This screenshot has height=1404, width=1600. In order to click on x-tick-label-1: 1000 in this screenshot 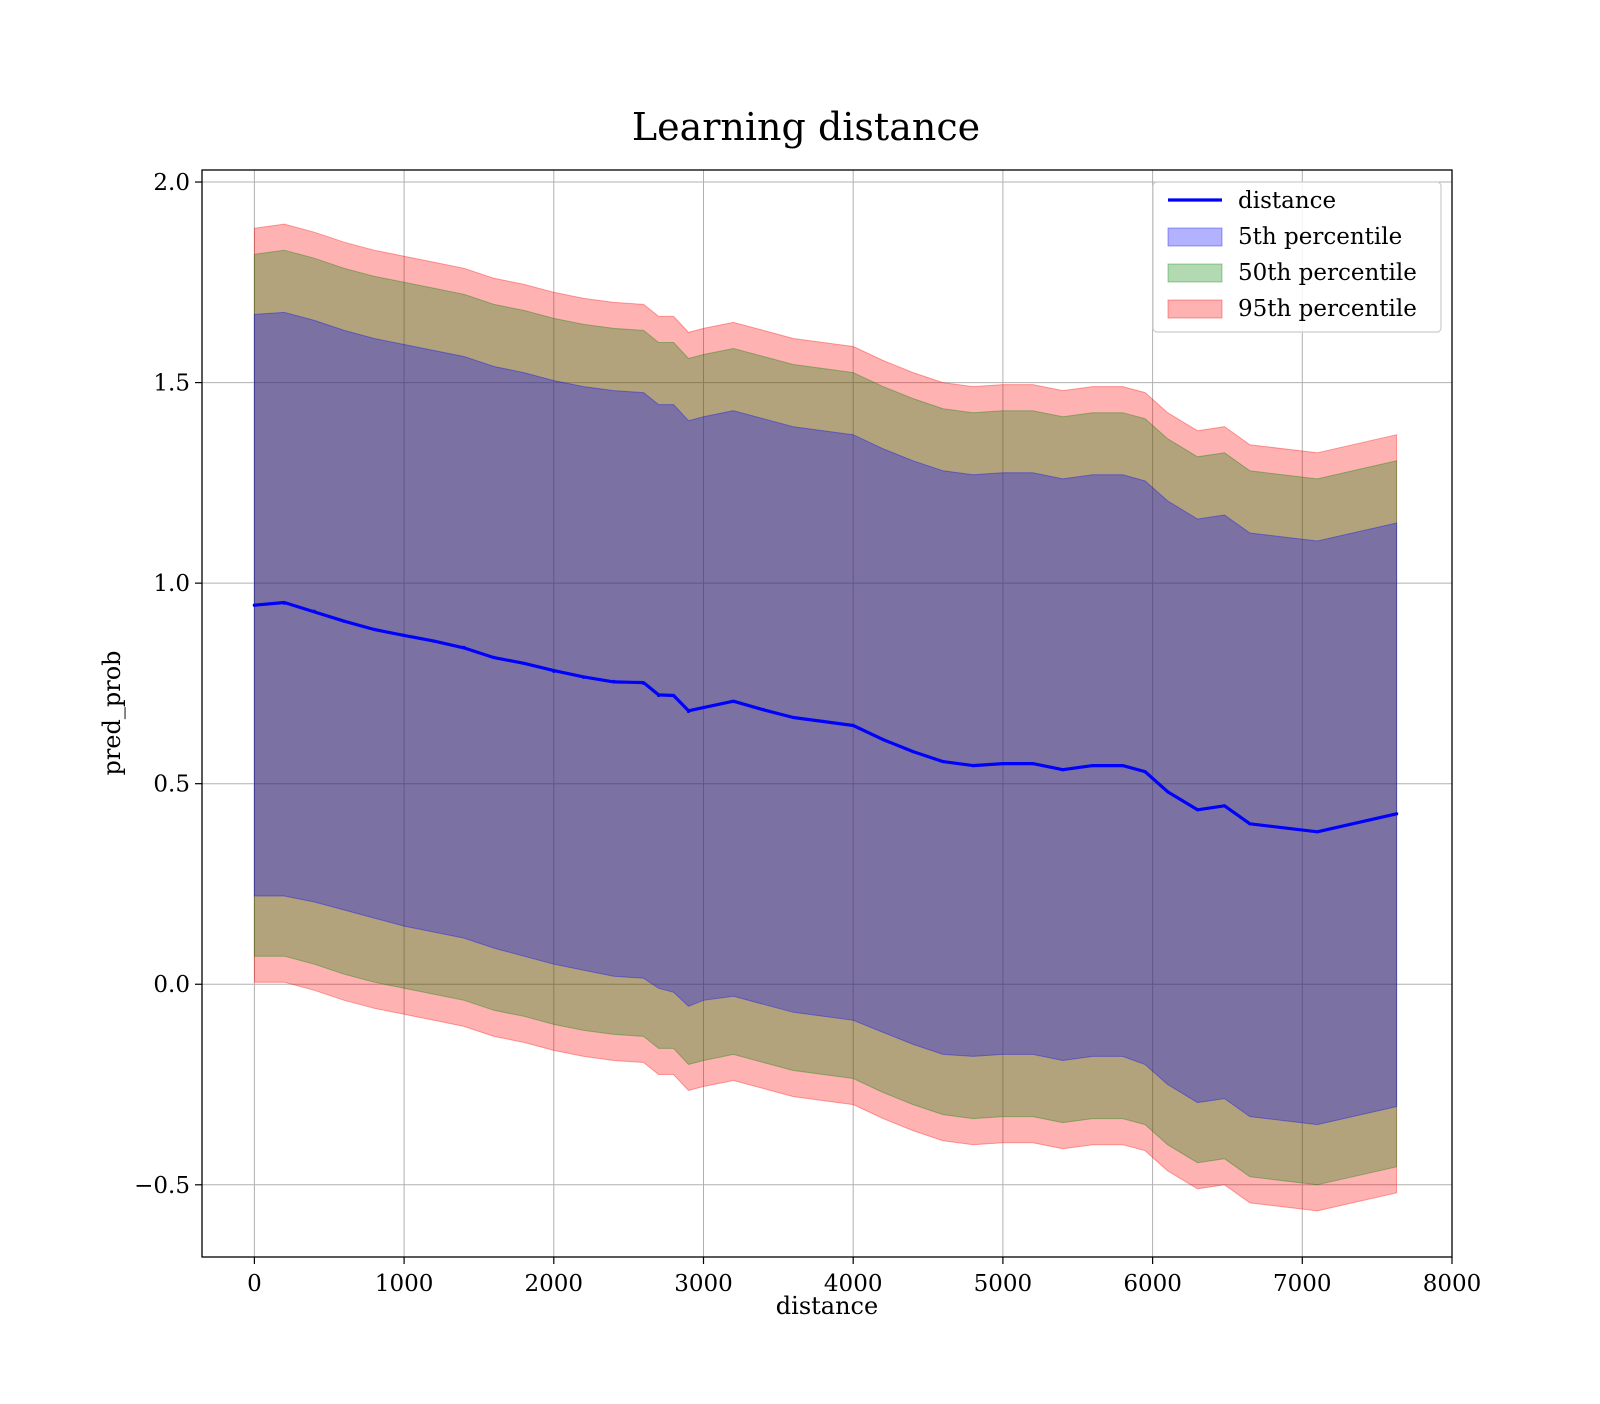, I will do `click(404, 1284)`.